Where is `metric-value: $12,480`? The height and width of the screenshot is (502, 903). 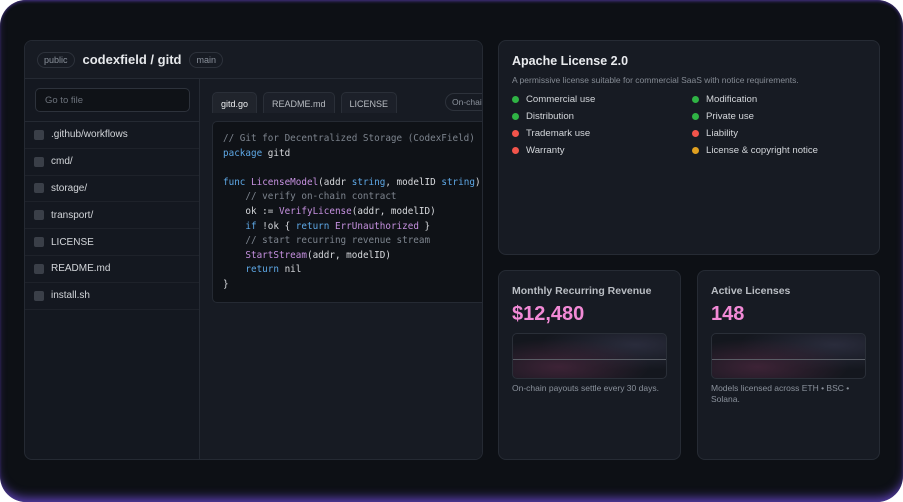 metric-value: $12,480 is located at coordinates (548, 314).